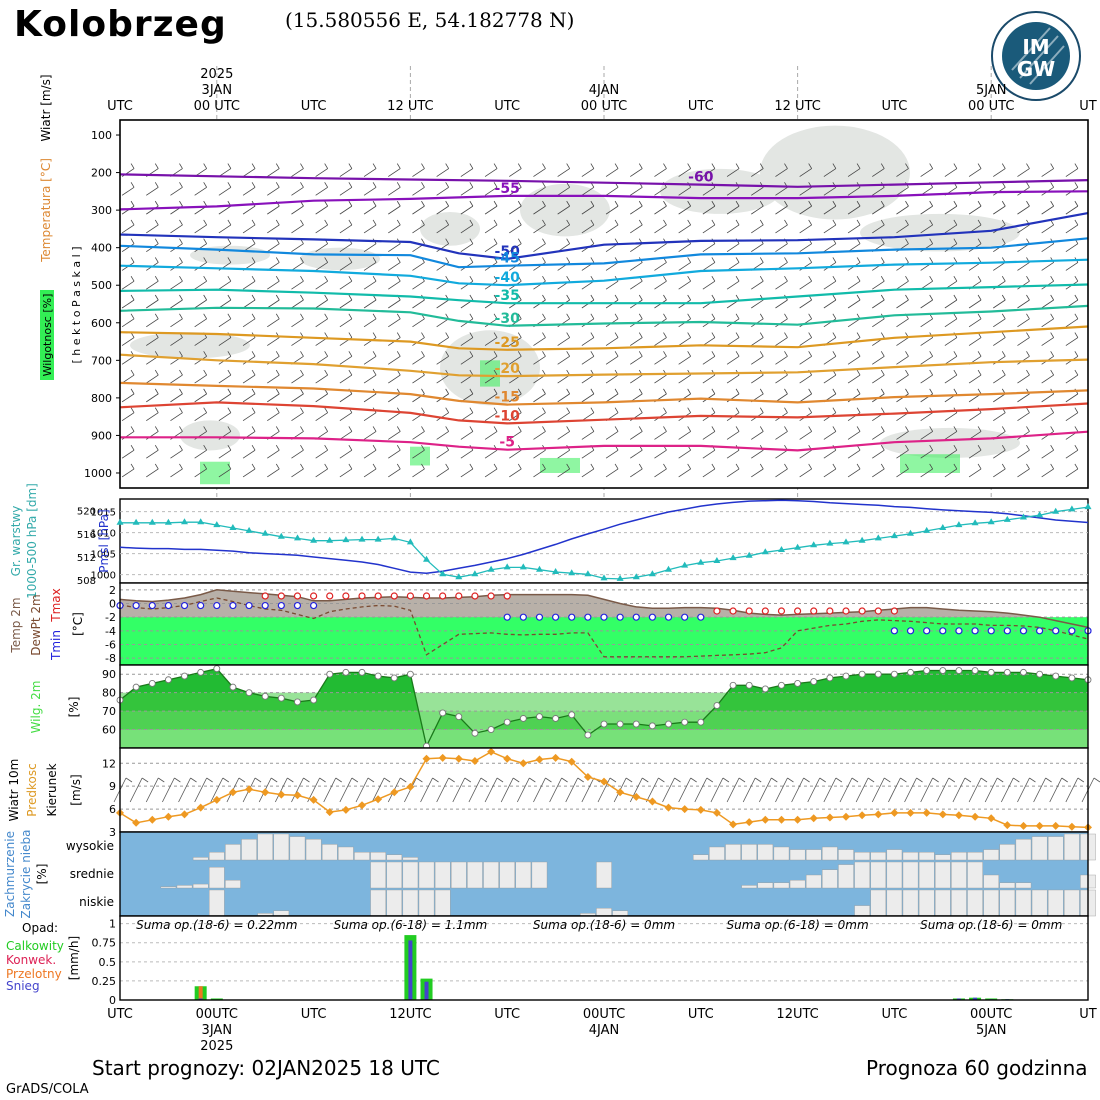  I want to click on isotherm-line, so click(604, 441).